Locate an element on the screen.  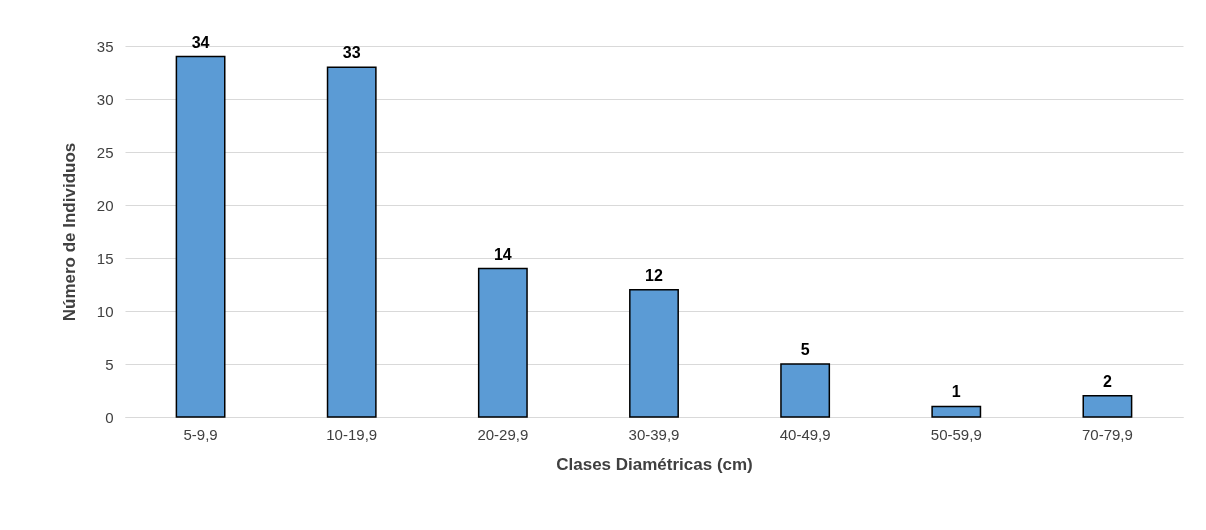
x-axis-title: Clases Diamétricas (cm) is located at coordinates (654, 464).